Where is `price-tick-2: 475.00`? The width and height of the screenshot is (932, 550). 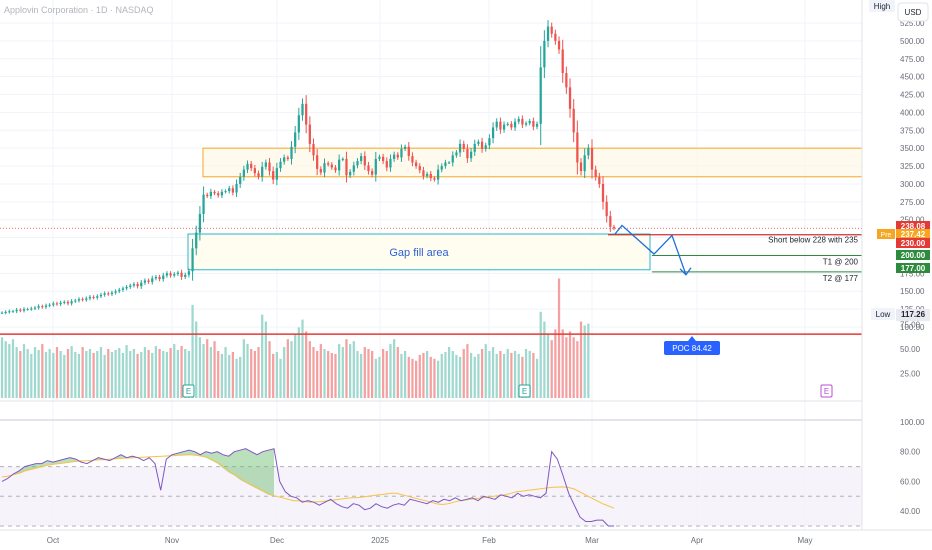 price-tick-2: 475.00 is located at coordinates (912, 59).